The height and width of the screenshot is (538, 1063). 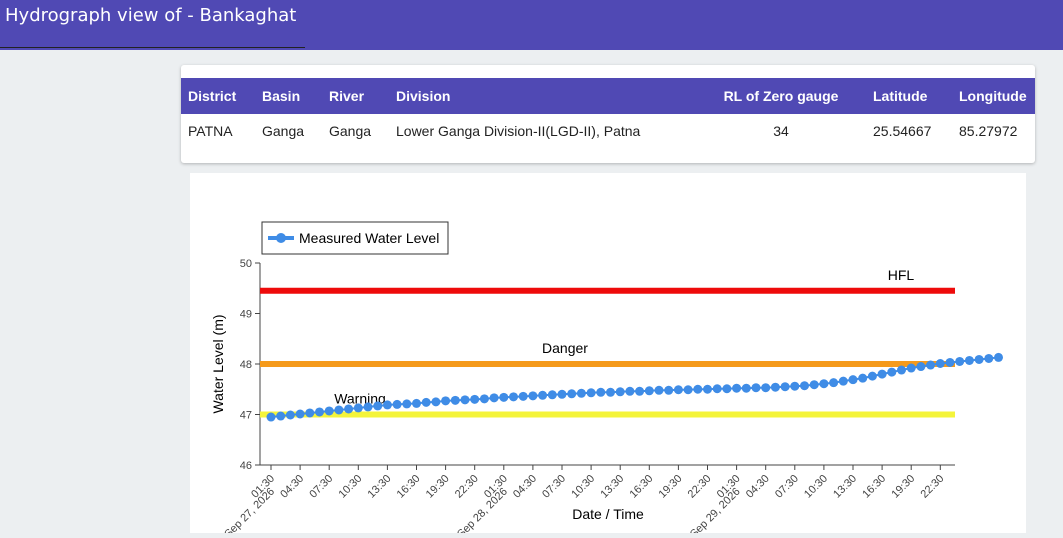 I want to click on y-tick-label: 48, so click(x=246, y=365).